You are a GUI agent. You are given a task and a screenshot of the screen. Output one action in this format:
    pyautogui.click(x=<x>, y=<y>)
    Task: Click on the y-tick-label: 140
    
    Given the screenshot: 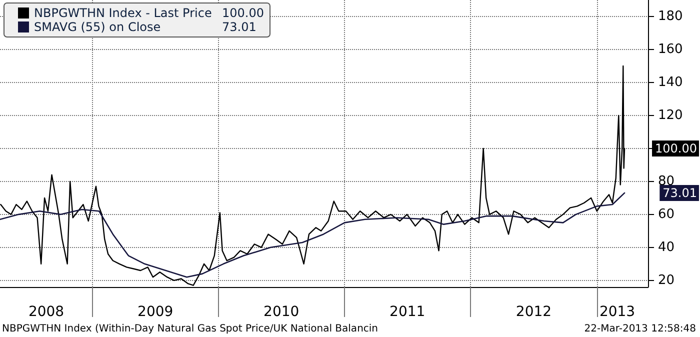 What is the action you would take?
    pyautogui.click(x=670, y=82)
    